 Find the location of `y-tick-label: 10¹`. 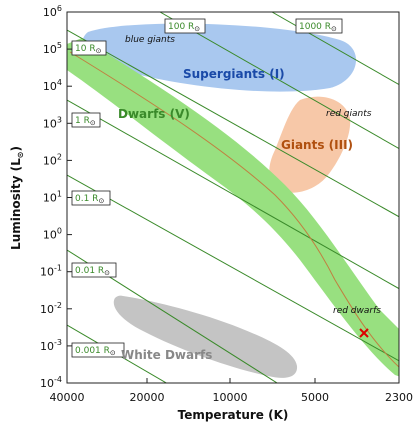

y-tick-label: 10¹ is located at coordinates (52, 197).